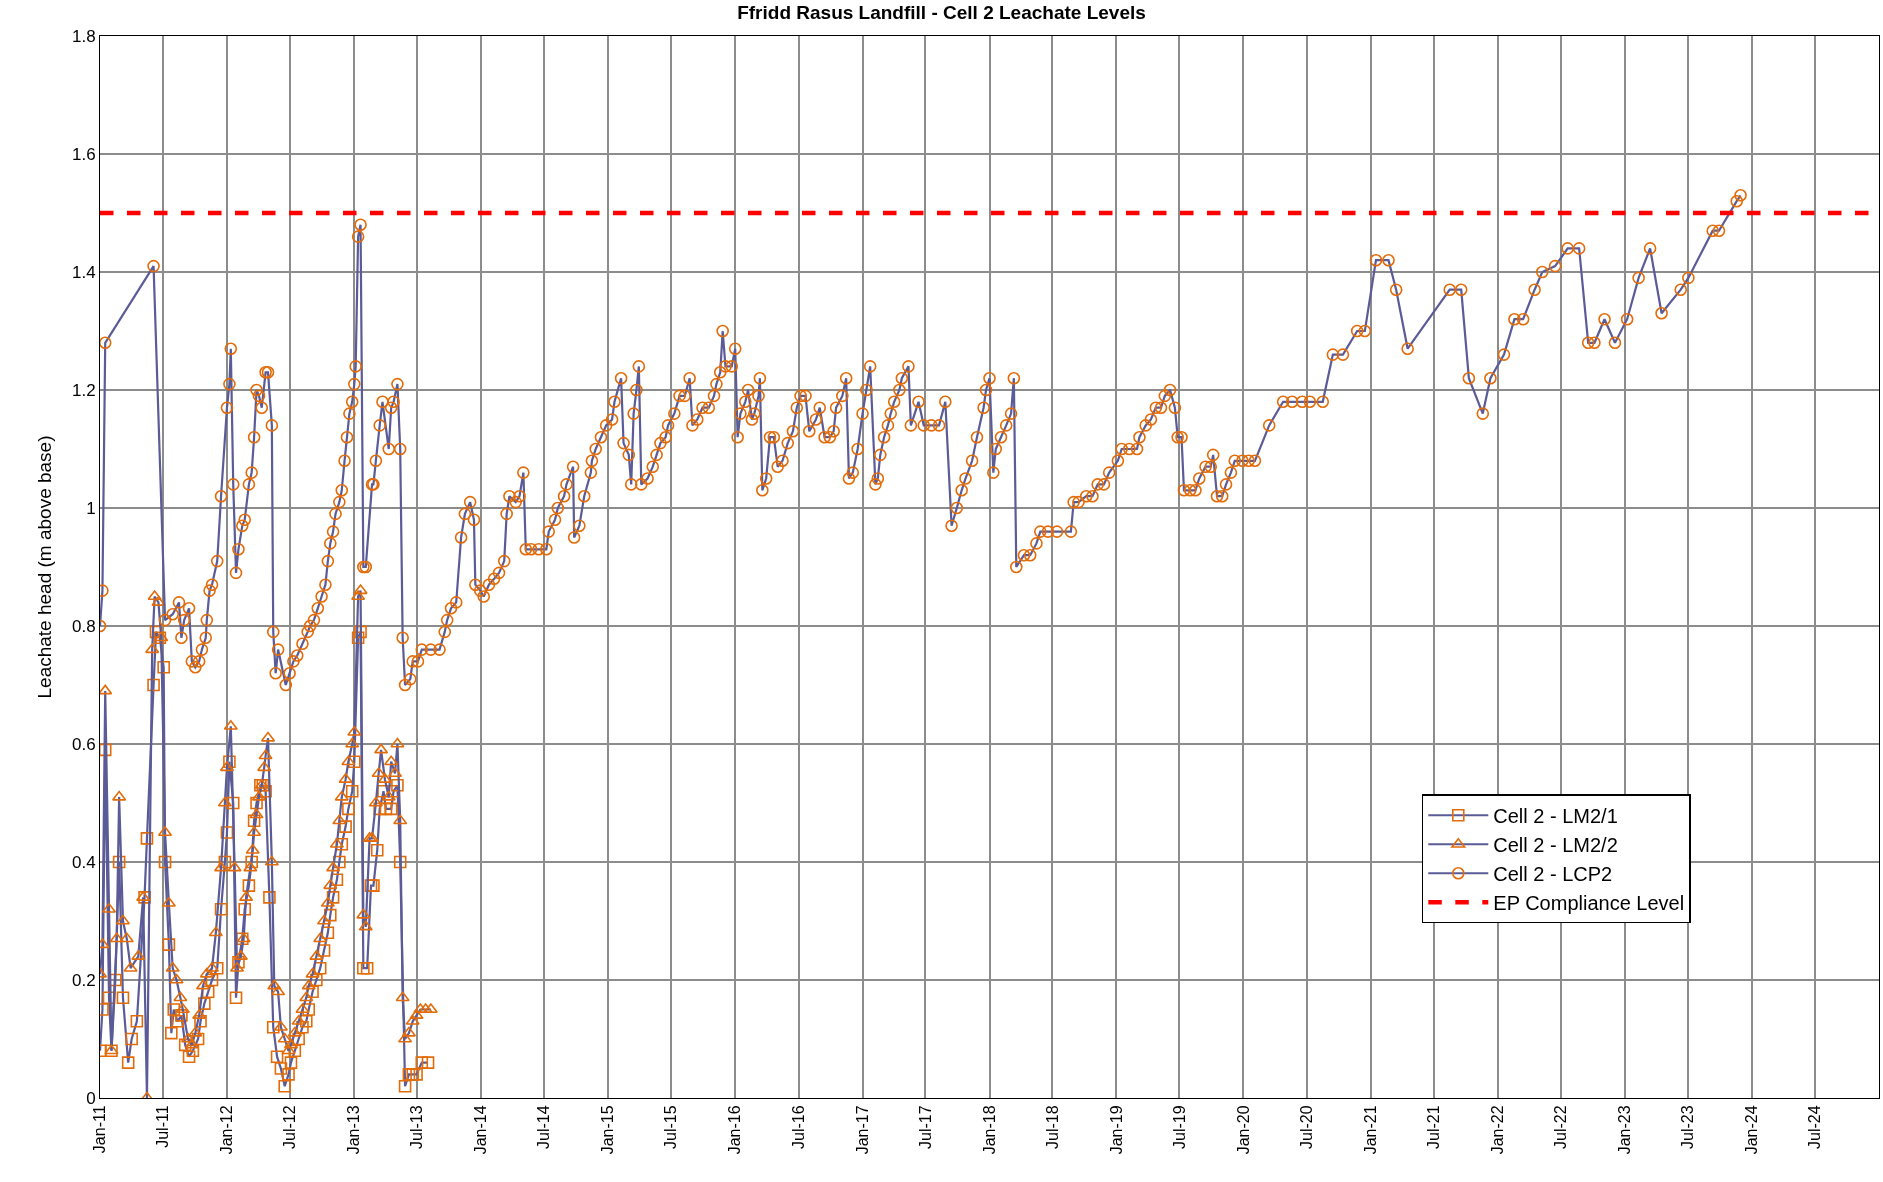 Image resolution: width=1883 pixels, height=1182 pixels. What do you see at coordinates (290, 1127) in the screenshot?
I see `x-tick-label: Jul-12` at bounding box center [290, 1127].